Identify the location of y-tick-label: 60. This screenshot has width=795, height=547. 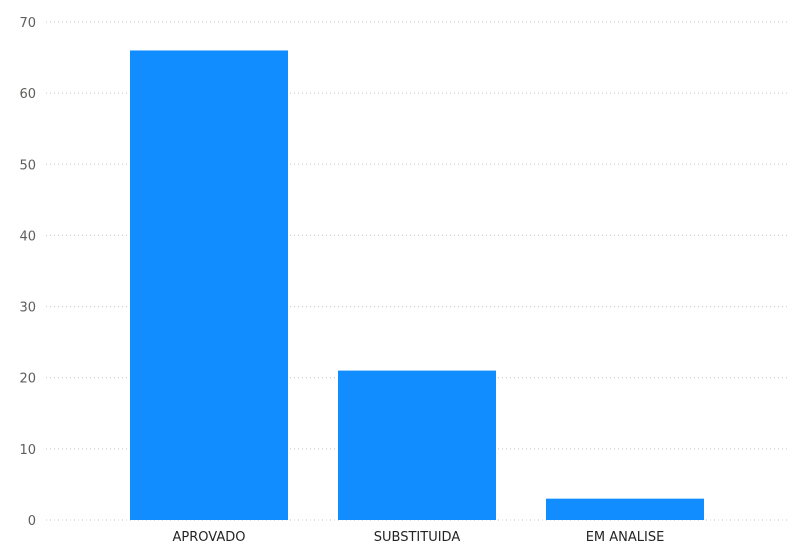
(27, 94).